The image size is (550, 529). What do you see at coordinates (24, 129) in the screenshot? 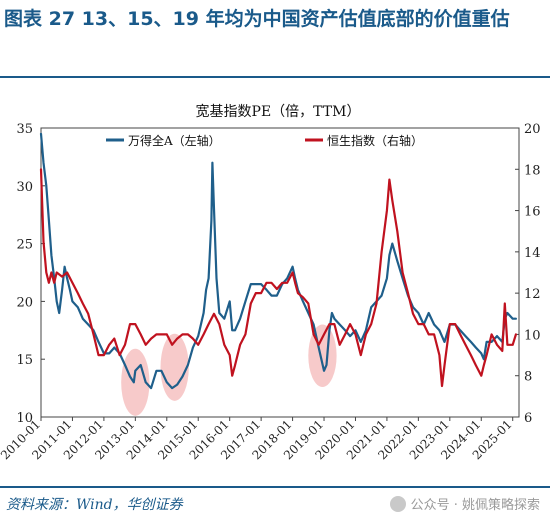
I see `left-y-tick-label-5: 35` at bounding box center [24, 129].